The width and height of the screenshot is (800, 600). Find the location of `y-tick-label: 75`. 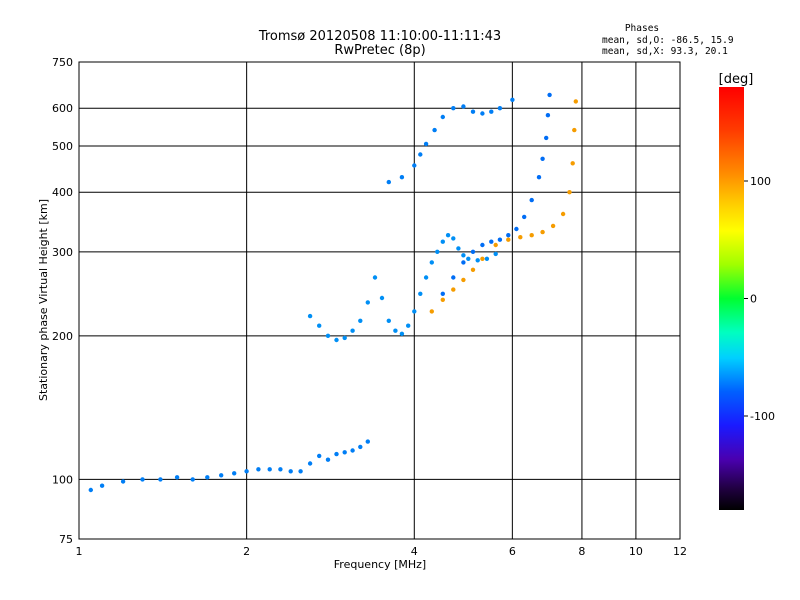

y-tick-label: 75 is located at coordinates (66, 539).